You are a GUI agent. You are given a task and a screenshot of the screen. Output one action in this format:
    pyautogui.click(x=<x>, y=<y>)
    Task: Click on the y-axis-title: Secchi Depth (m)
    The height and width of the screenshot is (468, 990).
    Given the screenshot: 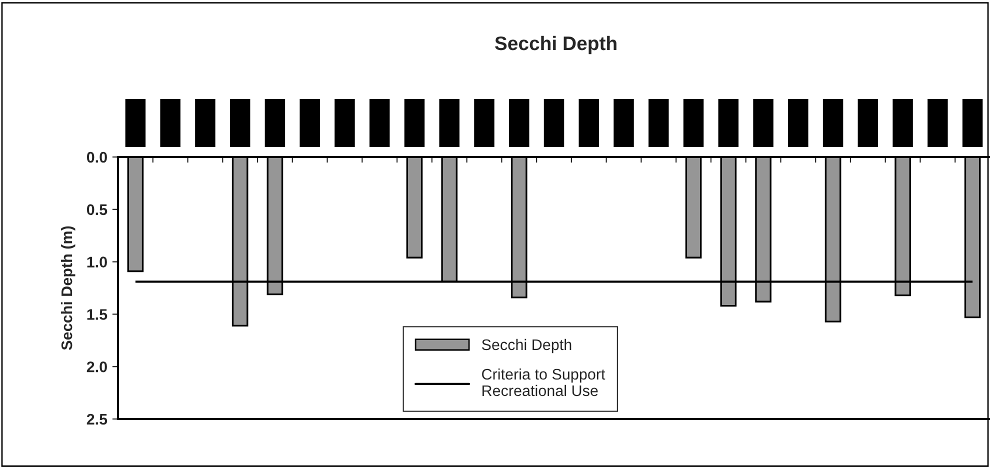 What is the action you would take?
    pyautogui.click(x=68, y=288)
    